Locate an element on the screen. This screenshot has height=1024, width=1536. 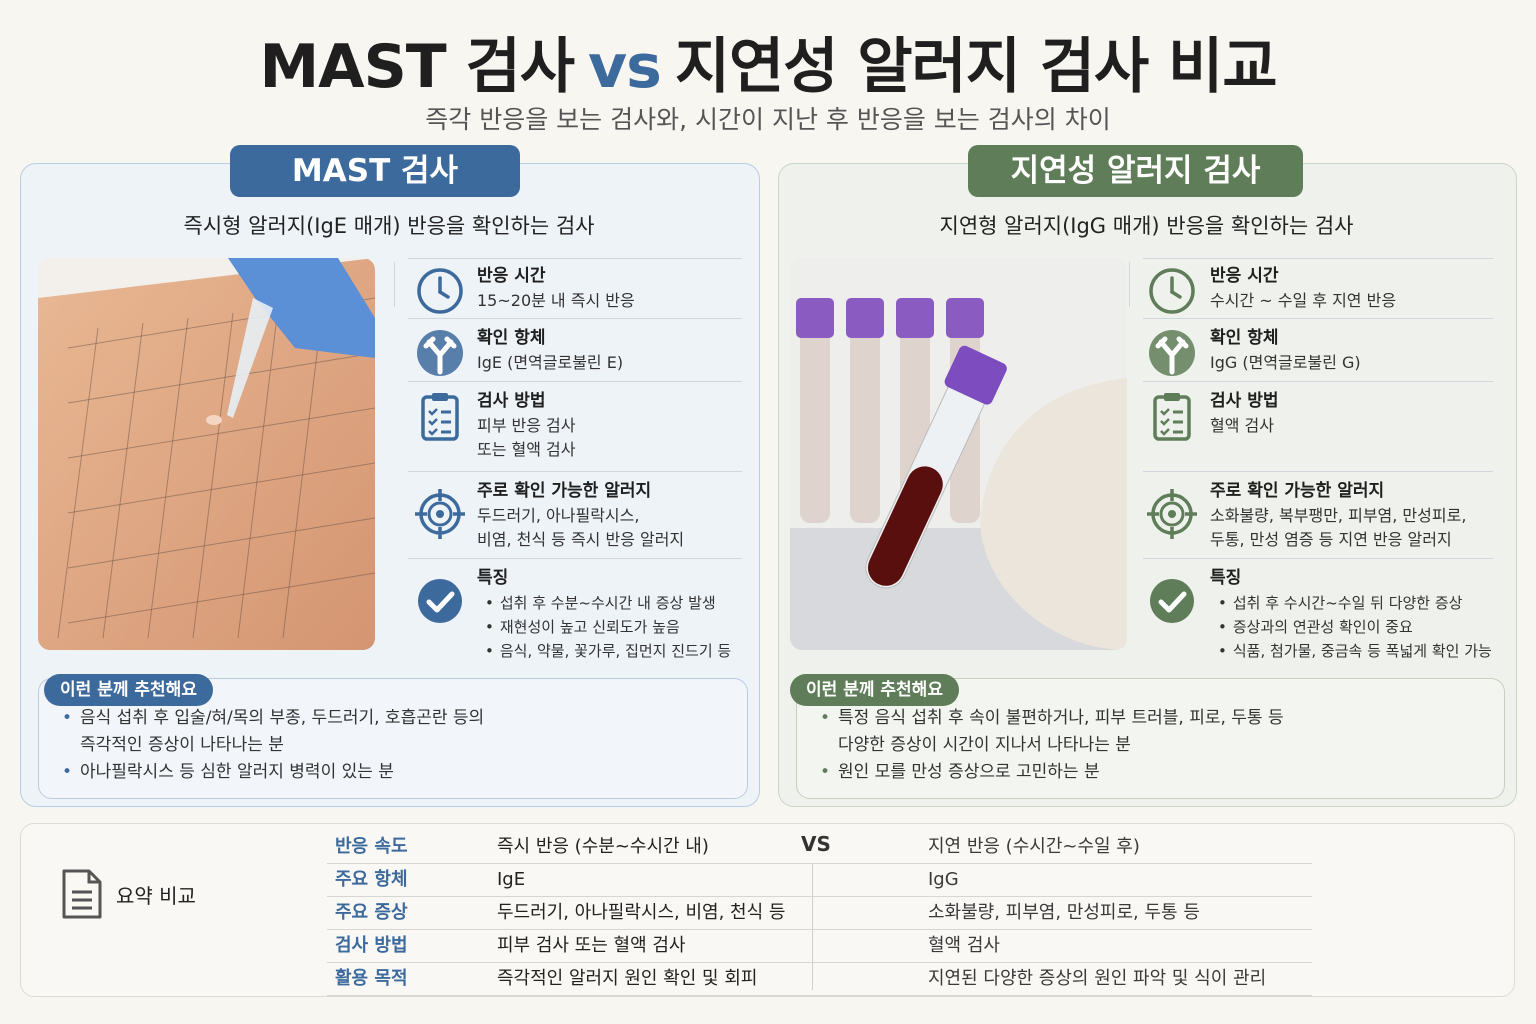
panel-badge: MAST 검사 is located at coordinates (375, 171).